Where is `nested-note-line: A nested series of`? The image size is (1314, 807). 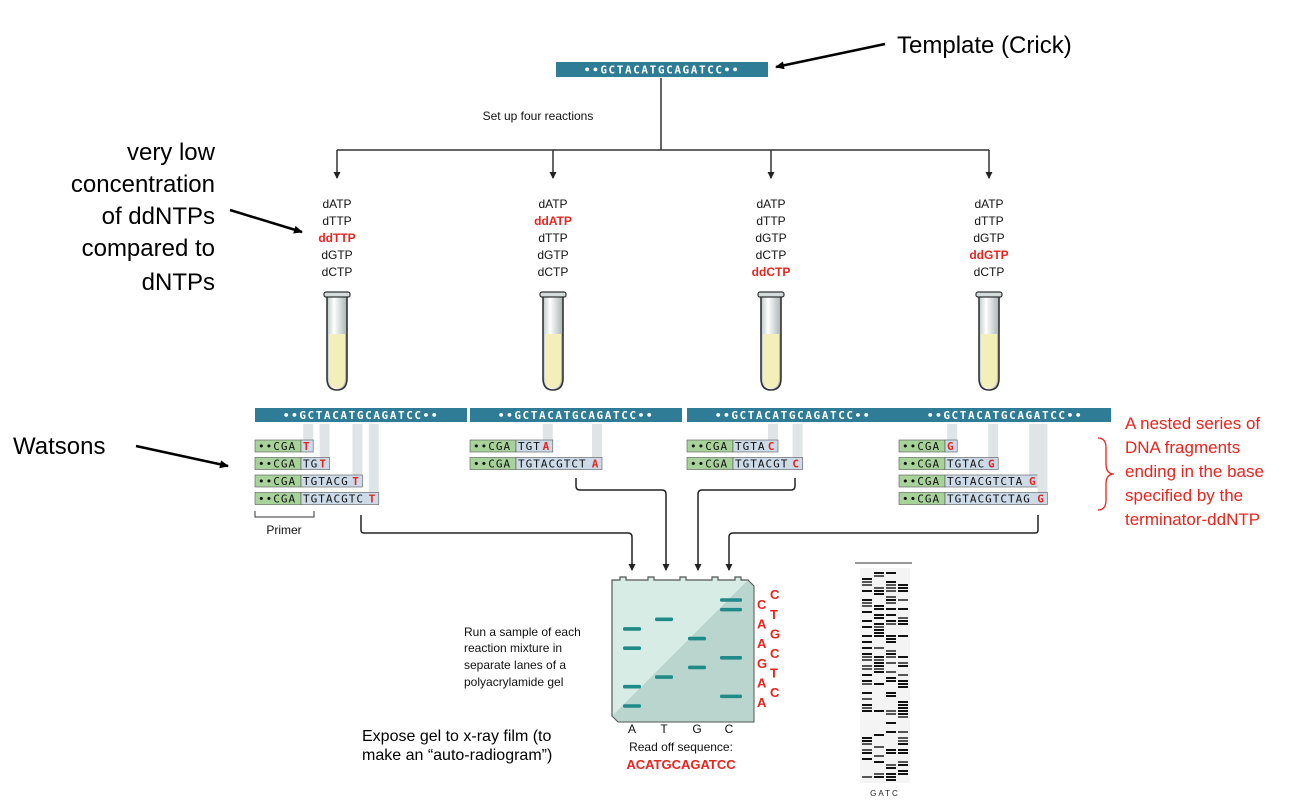
nested-note-line: A nested series of is located at coordinates (1192, 423).